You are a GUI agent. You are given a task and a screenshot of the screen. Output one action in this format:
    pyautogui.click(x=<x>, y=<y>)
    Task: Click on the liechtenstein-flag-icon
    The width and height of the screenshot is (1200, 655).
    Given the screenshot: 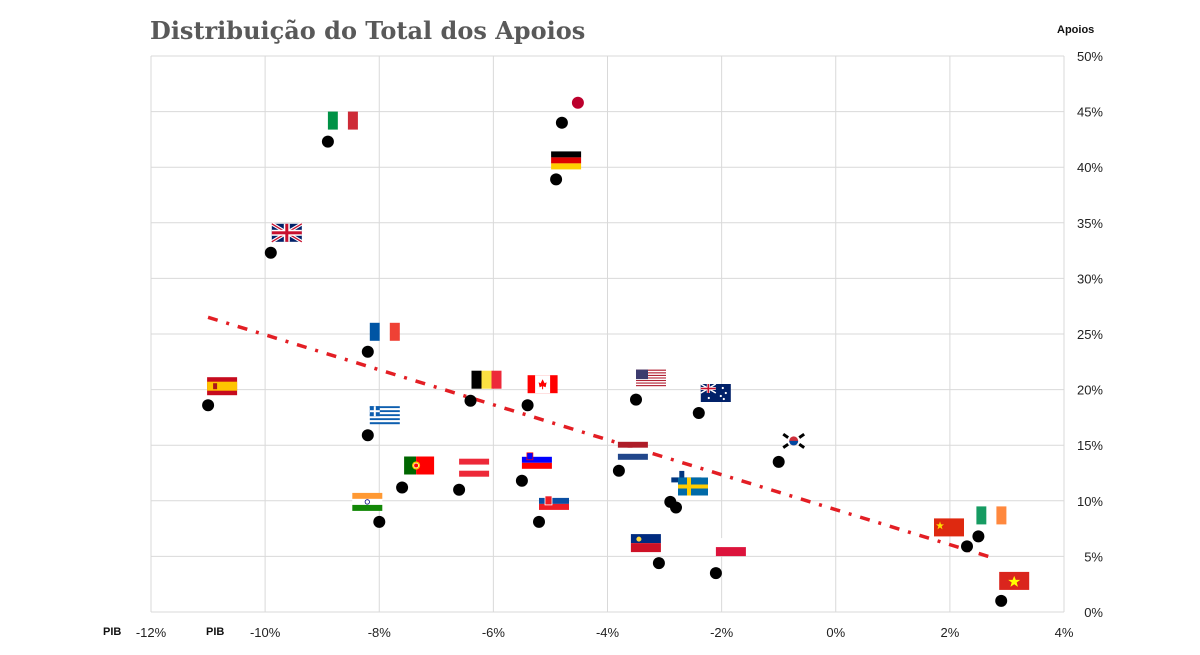 What is the action you would take?
    pyautogui.click(x=645, y=543)
    